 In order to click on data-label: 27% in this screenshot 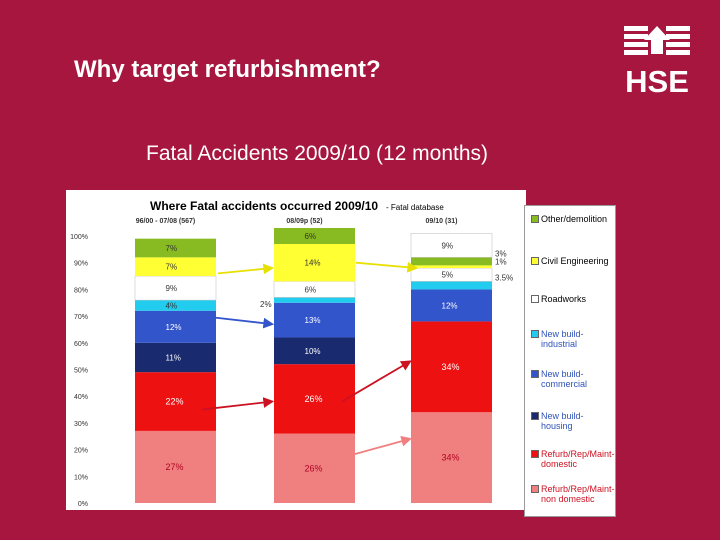, I will do `click(175, 467)`.